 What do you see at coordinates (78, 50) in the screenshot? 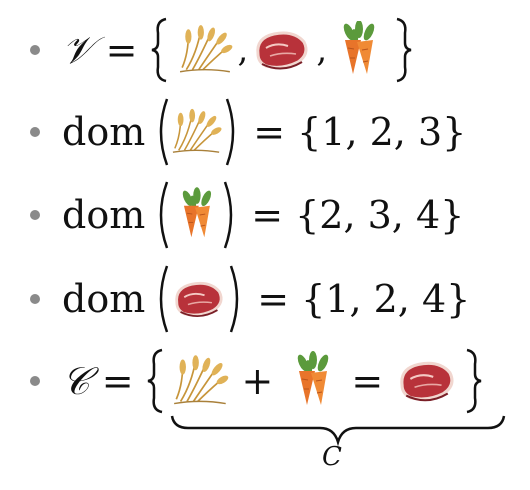
I see `variables-symbol: 𝒱` at bounding box center [78, 50].